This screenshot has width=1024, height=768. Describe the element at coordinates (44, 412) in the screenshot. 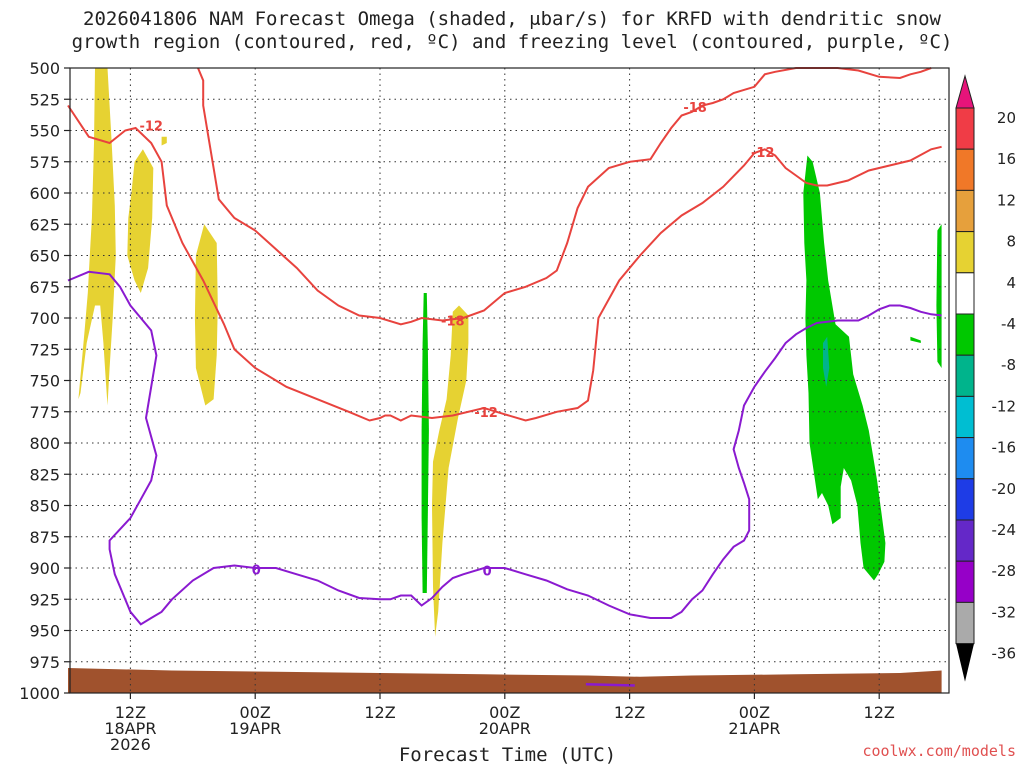

I see `y-tick-label: 775` at that location.